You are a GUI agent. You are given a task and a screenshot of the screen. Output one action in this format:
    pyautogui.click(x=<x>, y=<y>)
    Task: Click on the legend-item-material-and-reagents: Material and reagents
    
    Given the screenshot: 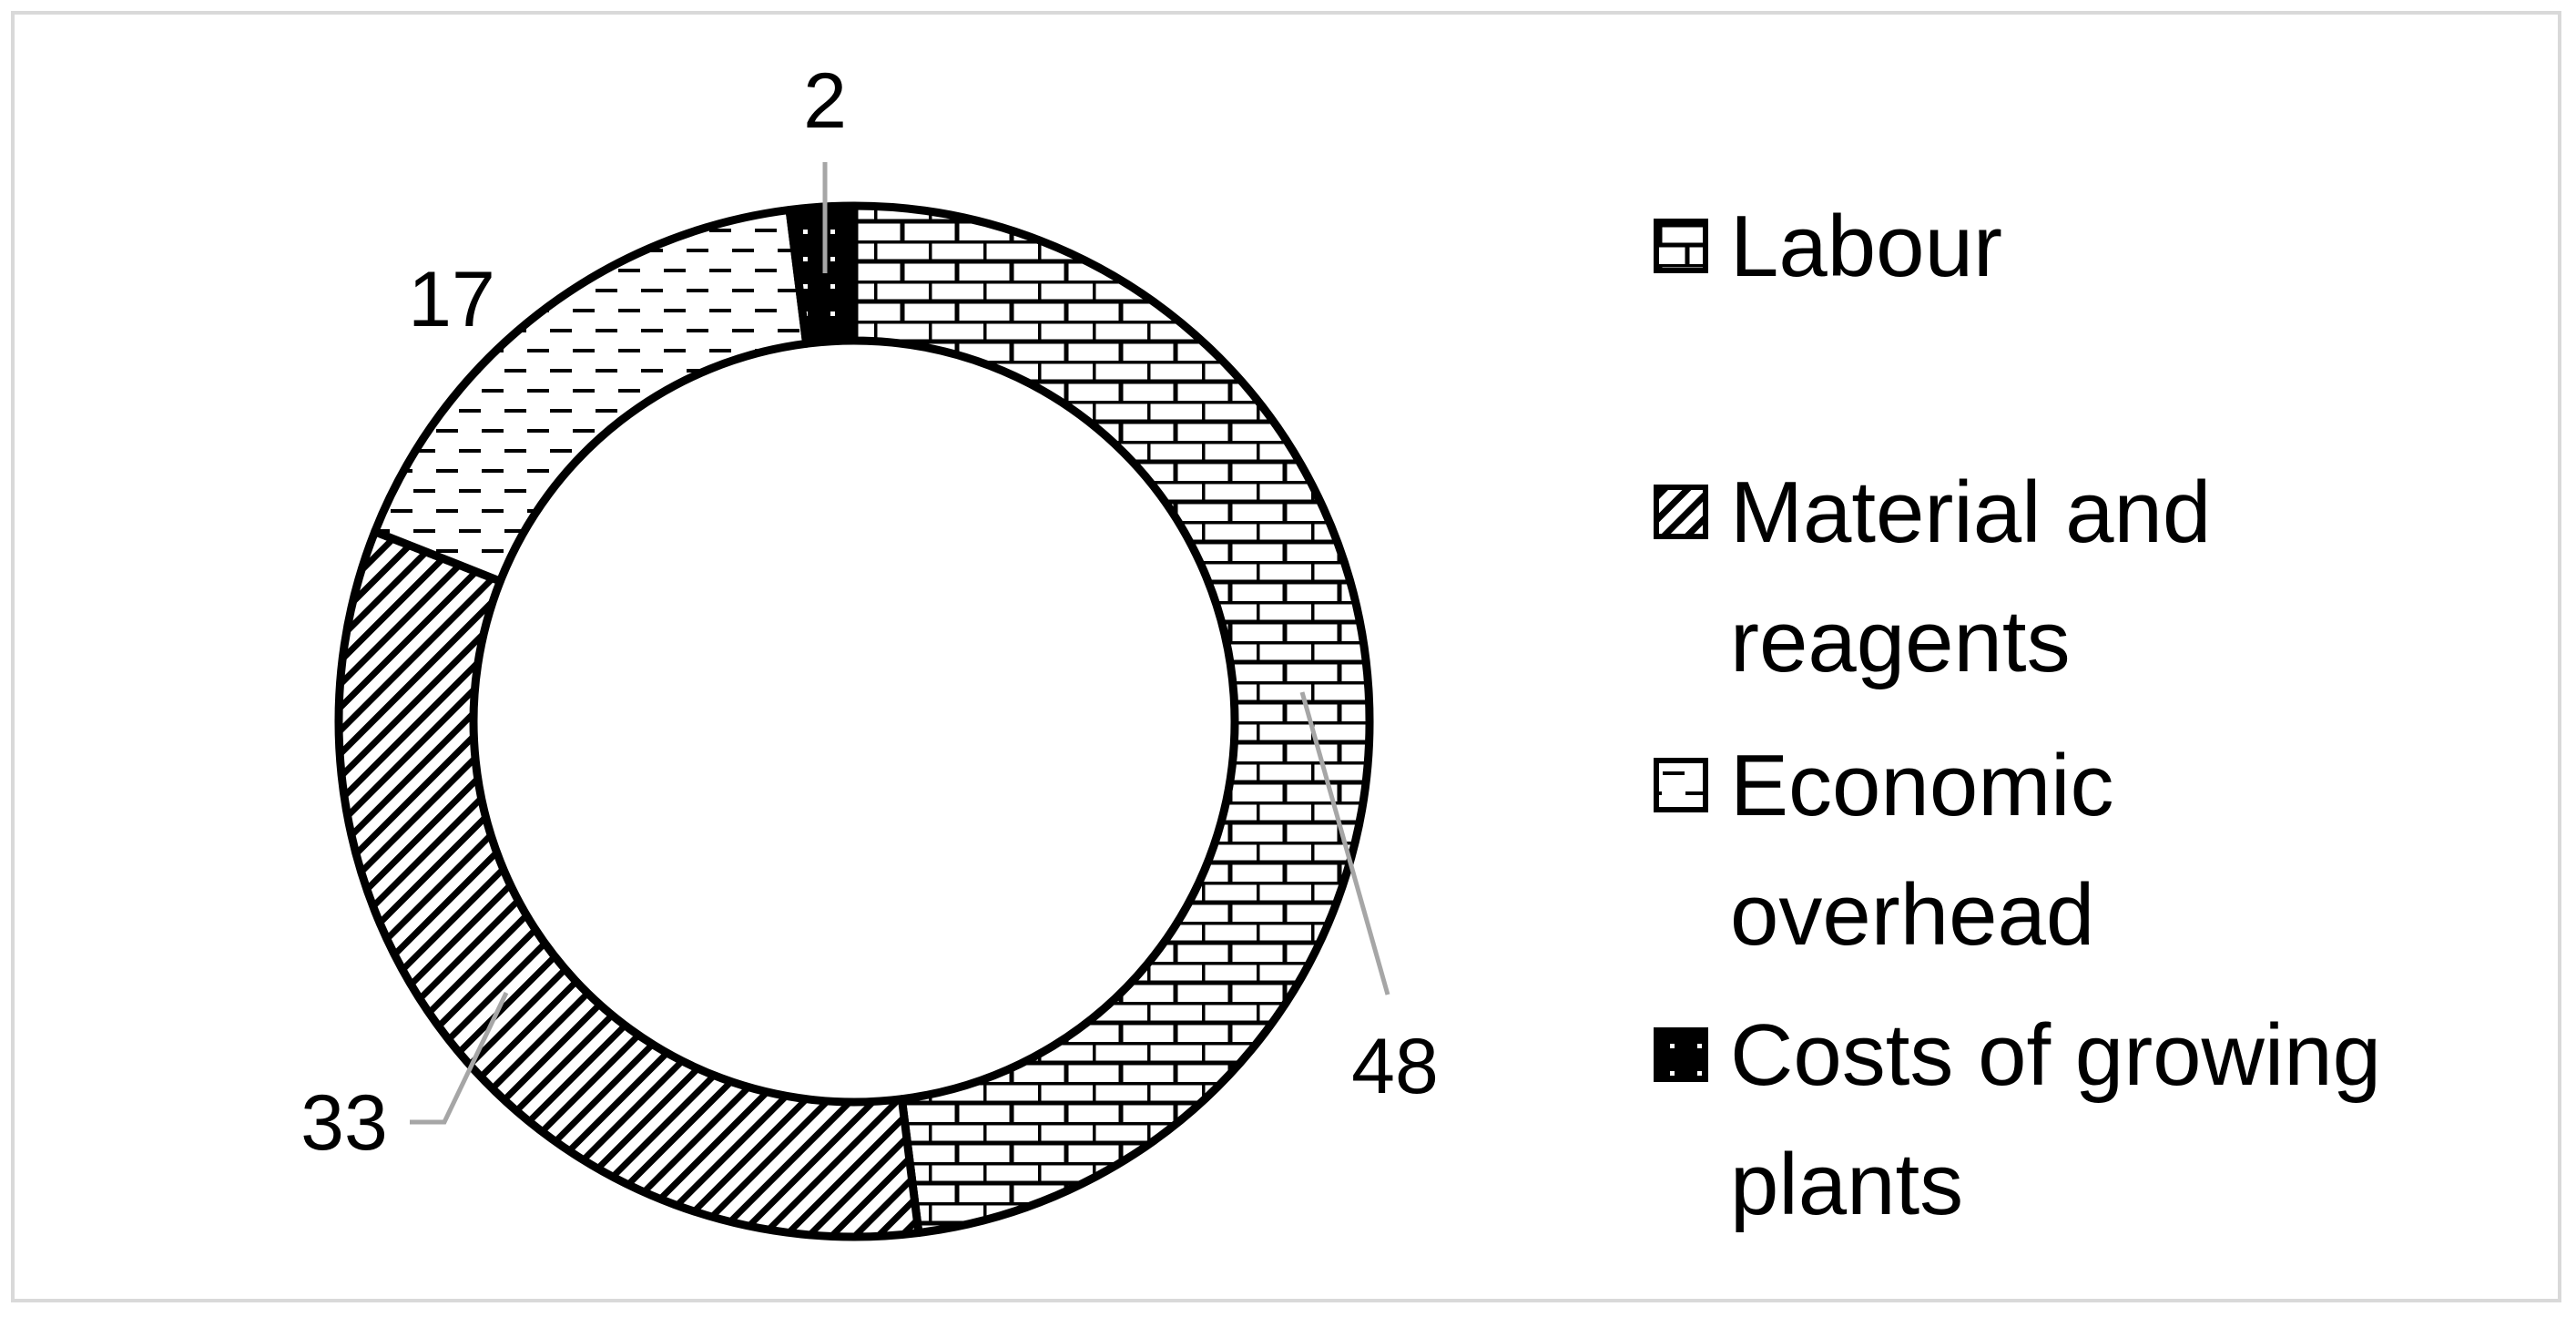 What is the action you would take?
    pyautogui.click(x=2074, y=577)
    